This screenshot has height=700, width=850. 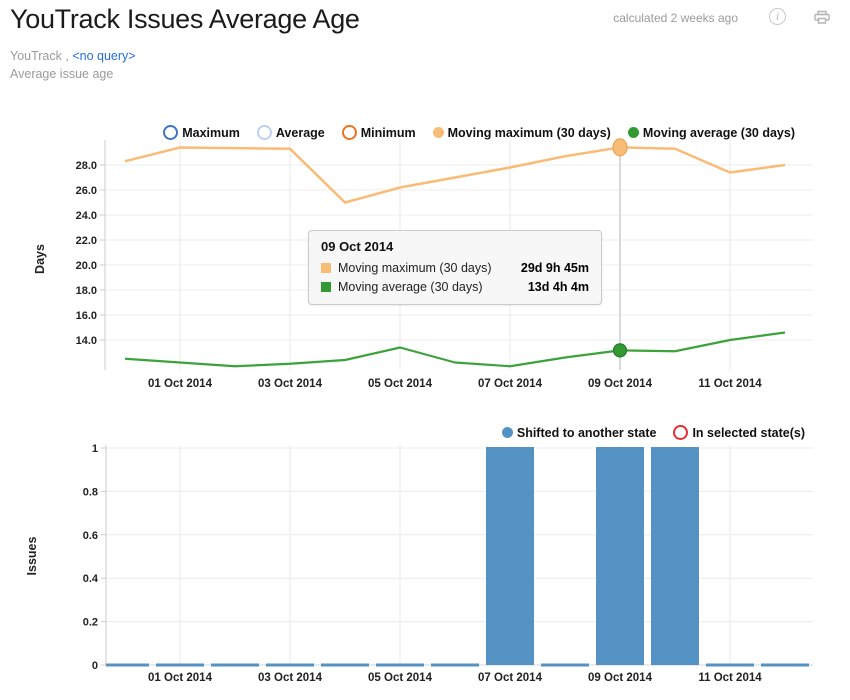 What do you see at coordinates (86, 166) in the screenshot?
I see `y-tick-label: 28.0` at bounding box center [86, 166].